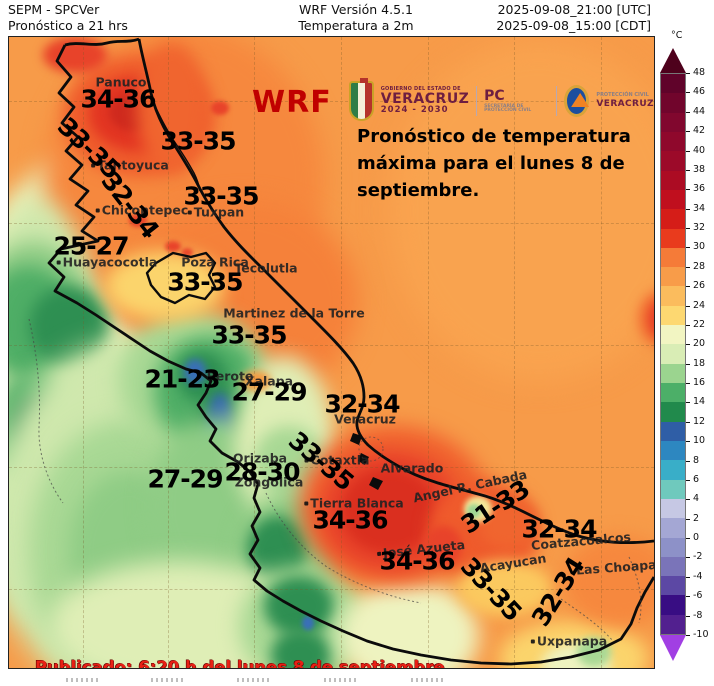 The width and height of the screenshot is (714, 686). Describe the element at coordinates (673, 648) in the screenshot. I see `colorbar-arrow-bottom` at that location.